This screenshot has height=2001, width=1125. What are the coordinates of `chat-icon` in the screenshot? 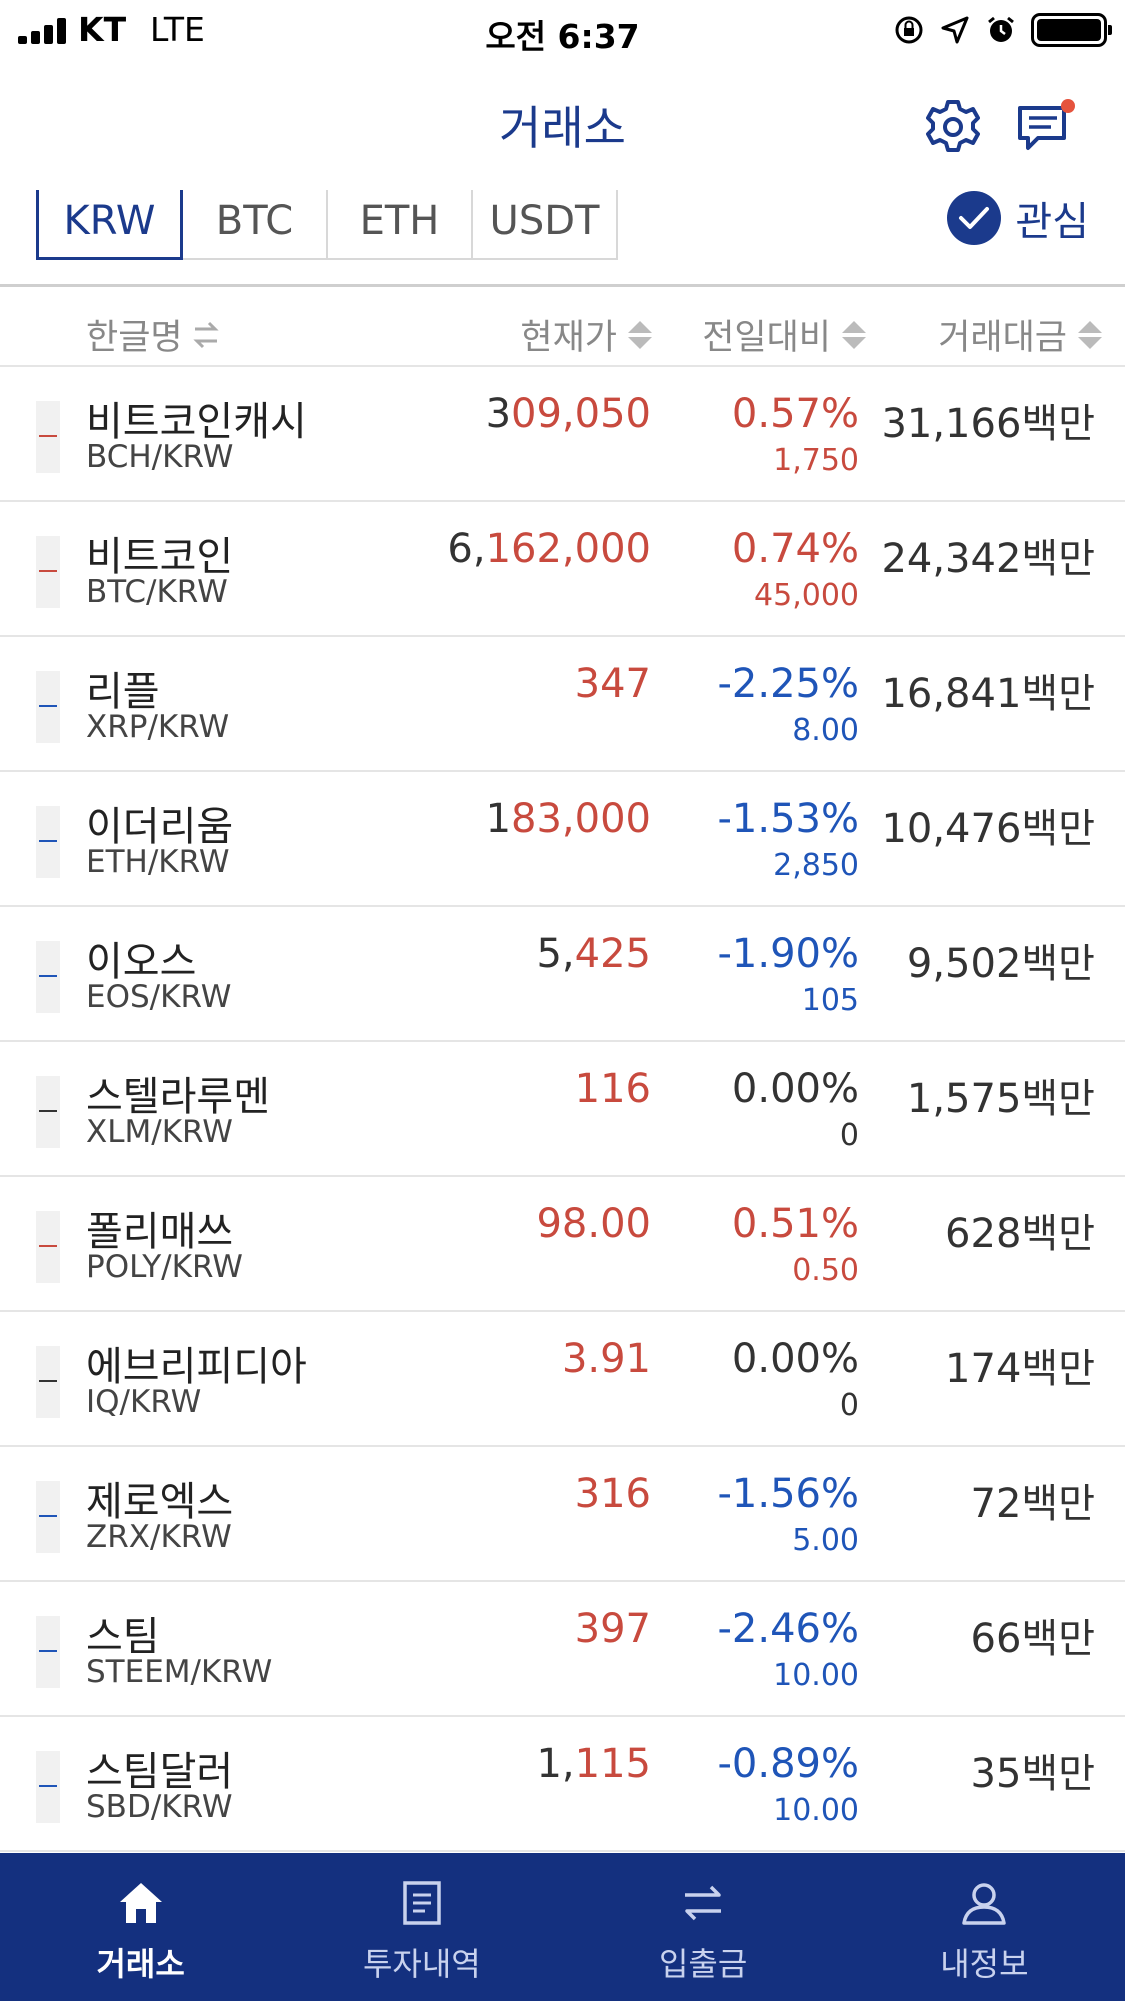 It's located at (1047, 127).